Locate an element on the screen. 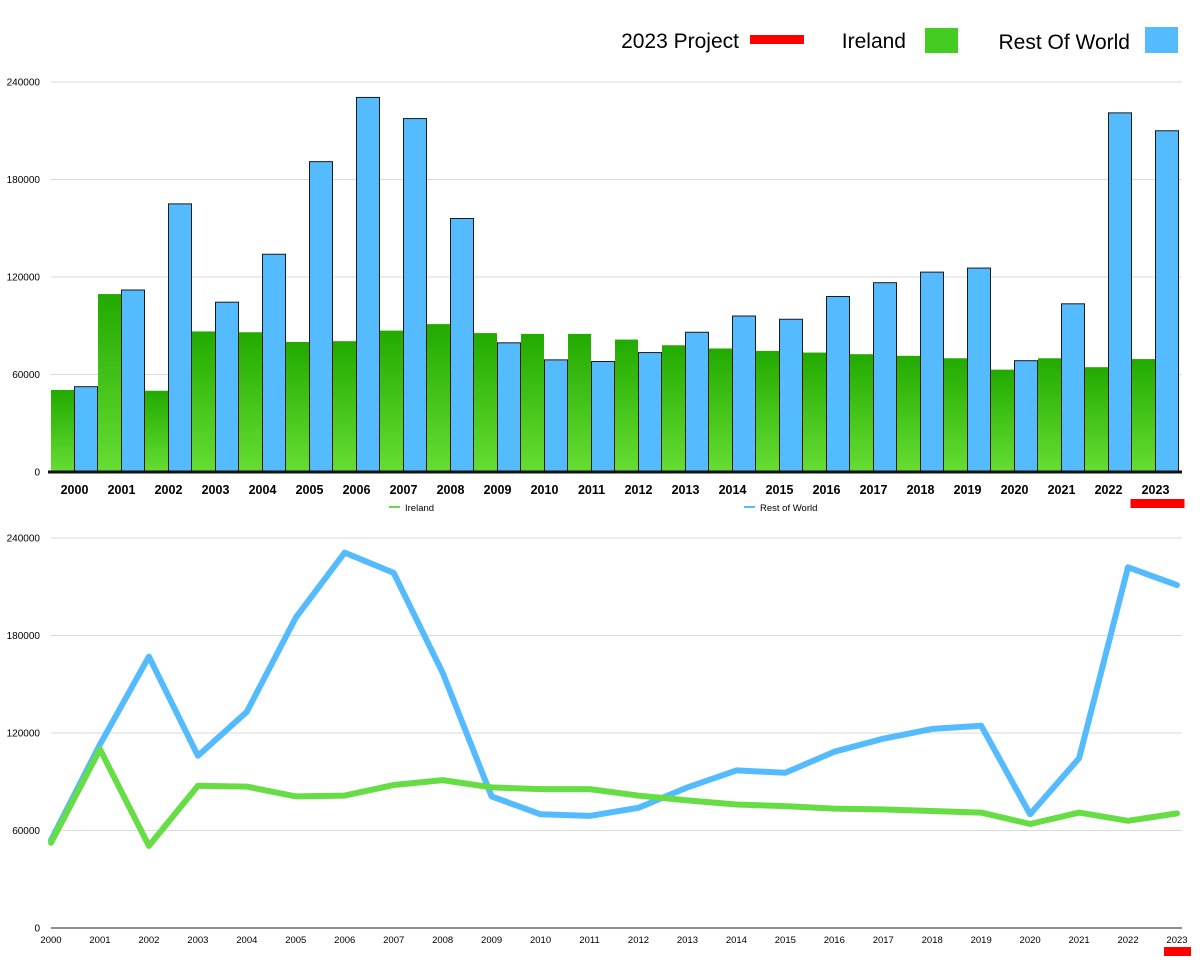 The height and width of the screenshot is (975, 1200). bar-x-tick-label: 2010 is located at coordinates (545, 490).